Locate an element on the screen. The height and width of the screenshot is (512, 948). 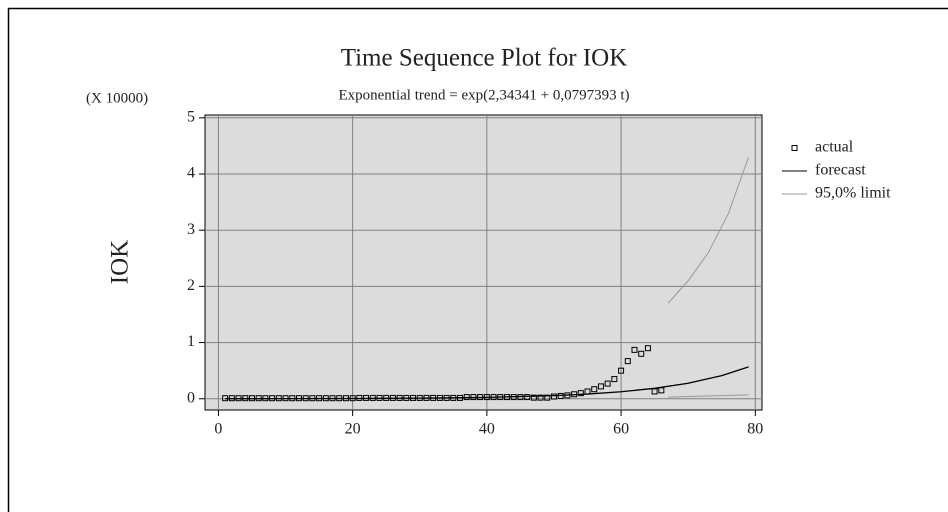
legend-label: 95,0% limit is located at coordinates (853, 193).